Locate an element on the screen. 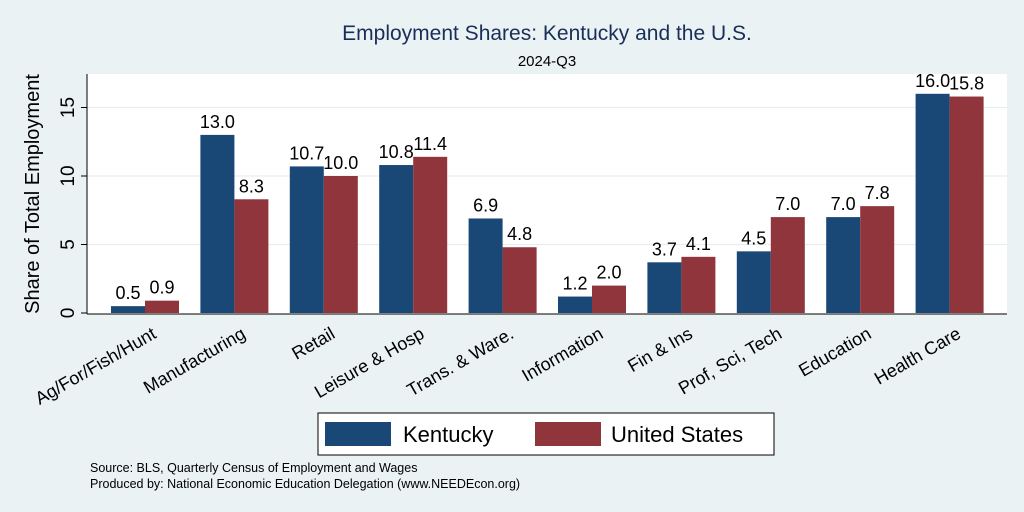 The image size is (1024, 512). data-label: 2.0 is located at coordinates (608, 273).